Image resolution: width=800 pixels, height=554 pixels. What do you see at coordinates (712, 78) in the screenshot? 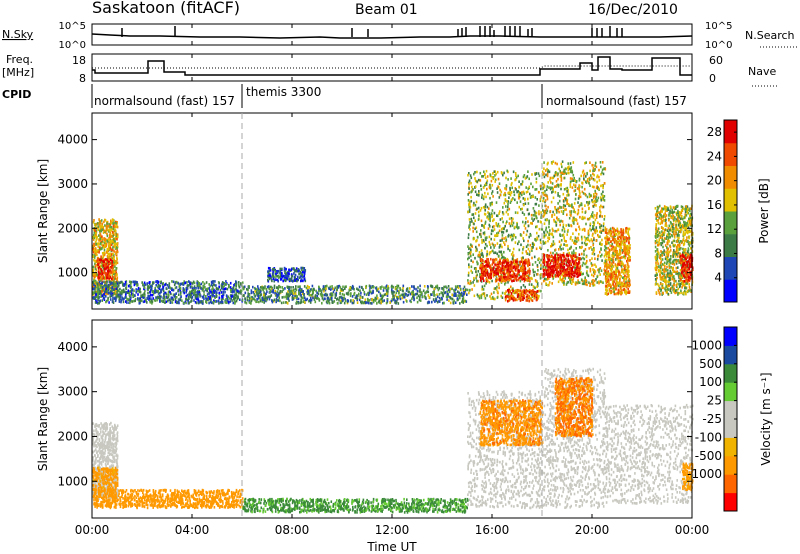
I see `nave-tick-bottom: 0` at bounding box center [712, 78].